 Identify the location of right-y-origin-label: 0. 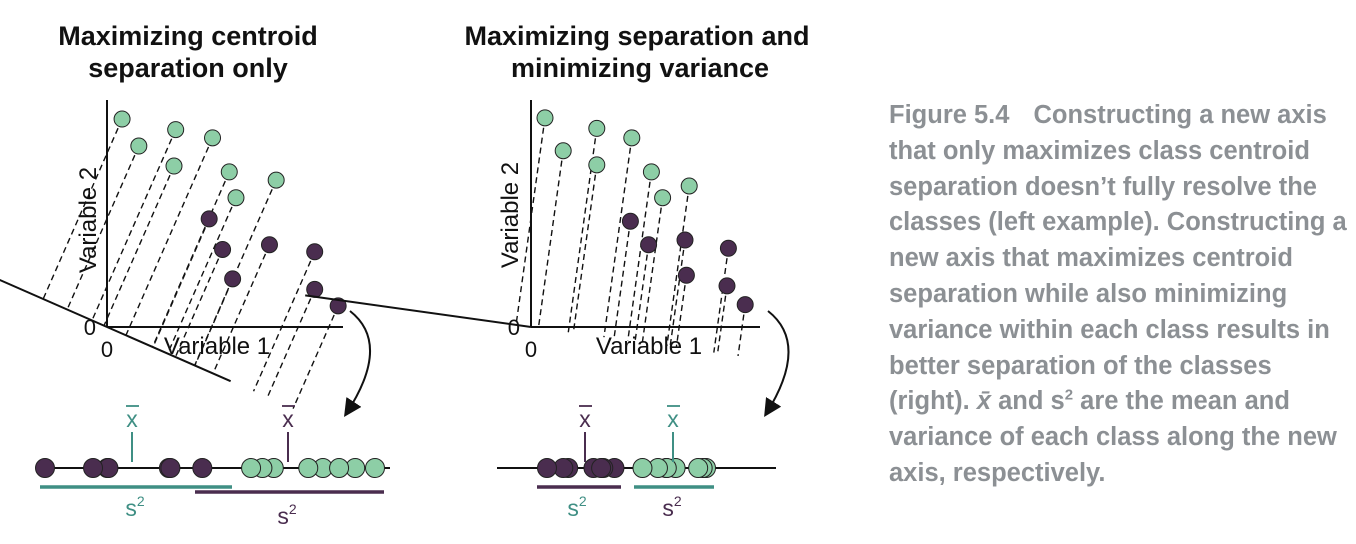
(514, 327).